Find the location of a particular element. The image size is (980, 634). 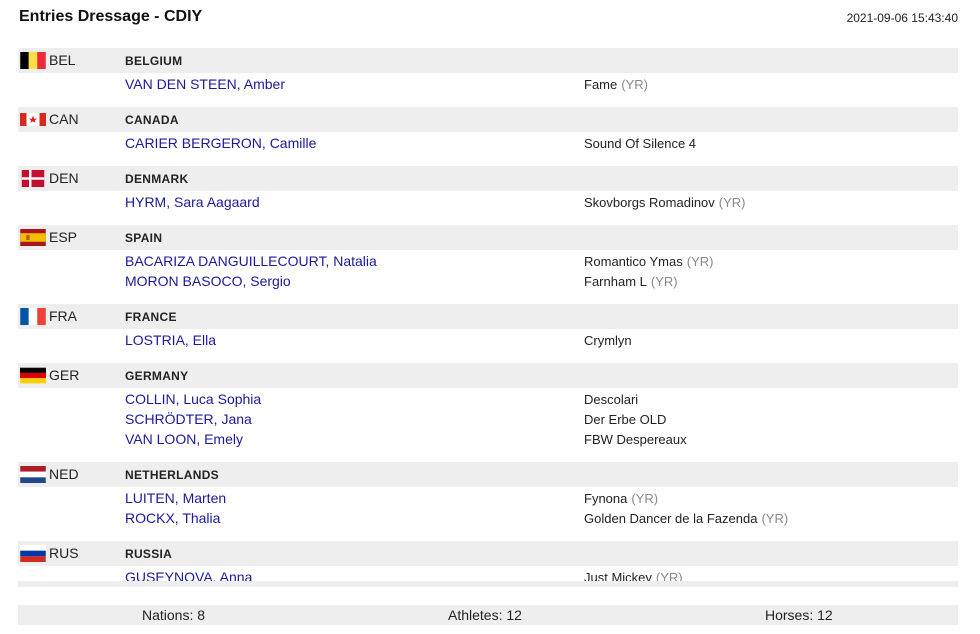

horse-cell: Fame (YR) is located at coordinates (616, 84).